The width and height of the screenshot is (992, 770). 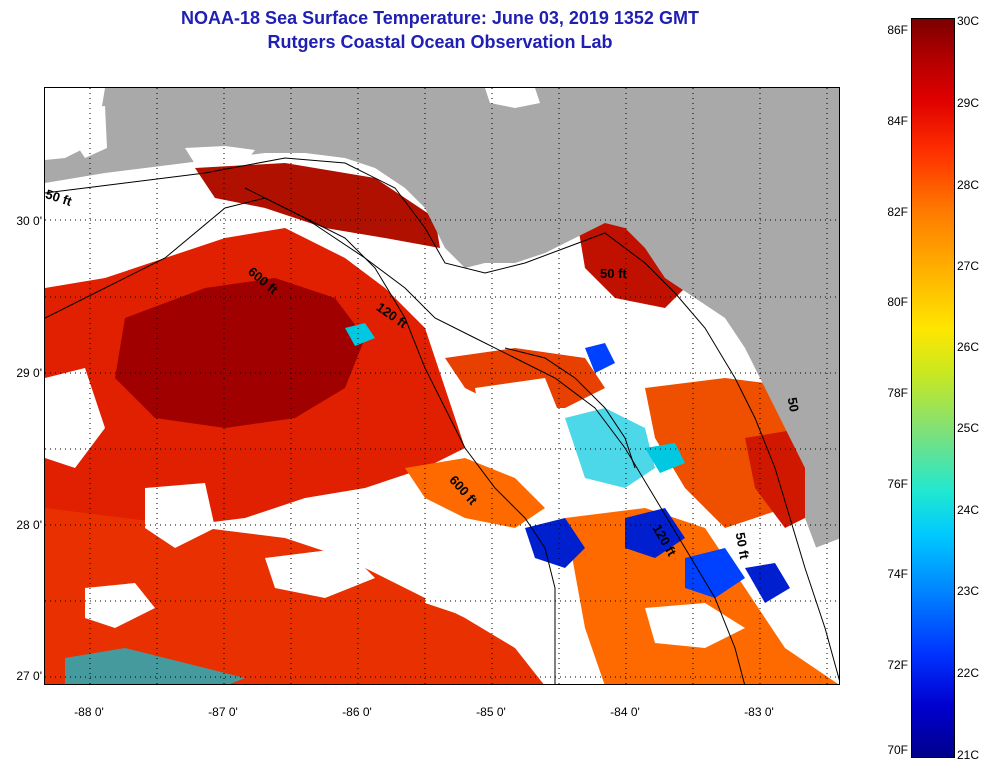 I want to click on colorbar-tick-86f: 86F, so click(x=897, y=30).